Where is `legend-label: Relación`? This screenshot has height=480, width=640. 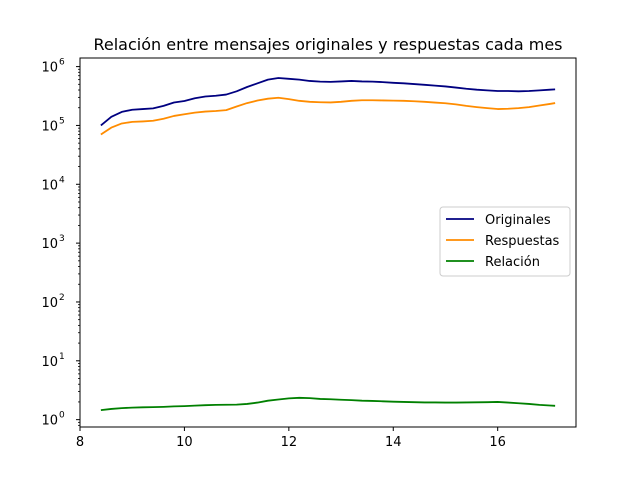 legend-label: Relación is located at coordinates (512, 262).